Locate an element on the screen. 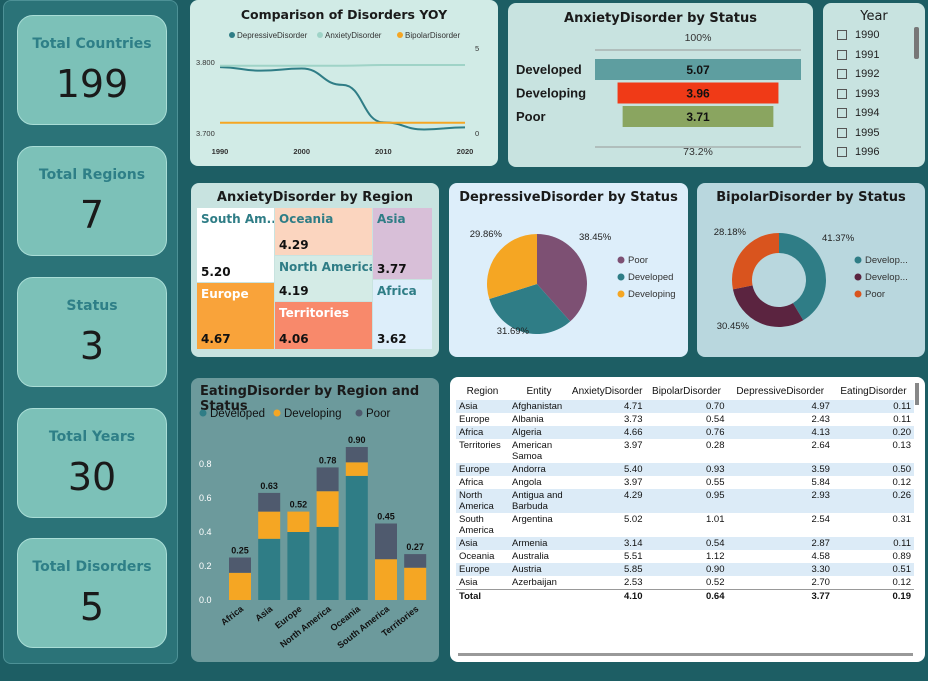 This screenshot has height=681, width=928. table-cell: 0.93 is located at coordinates (686, 469).